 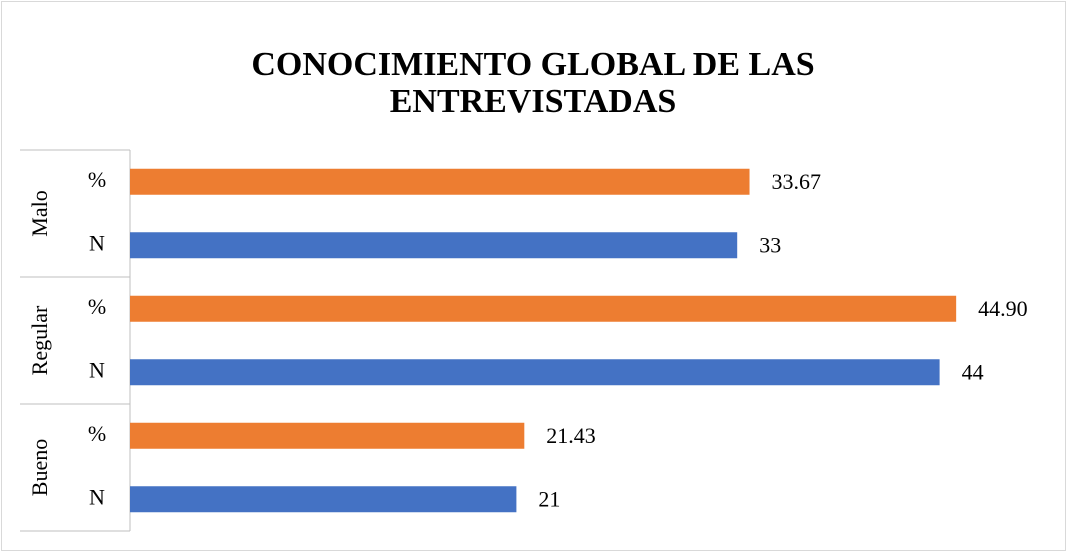 I want to click on data-label: 33.67, so click(x=797, y=181).